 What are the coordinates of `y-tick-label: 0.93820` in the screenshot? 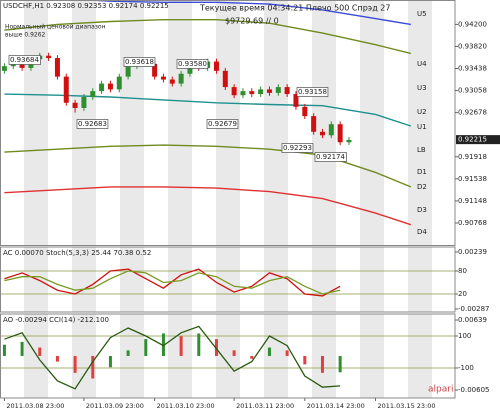 It's located at (472, 46).